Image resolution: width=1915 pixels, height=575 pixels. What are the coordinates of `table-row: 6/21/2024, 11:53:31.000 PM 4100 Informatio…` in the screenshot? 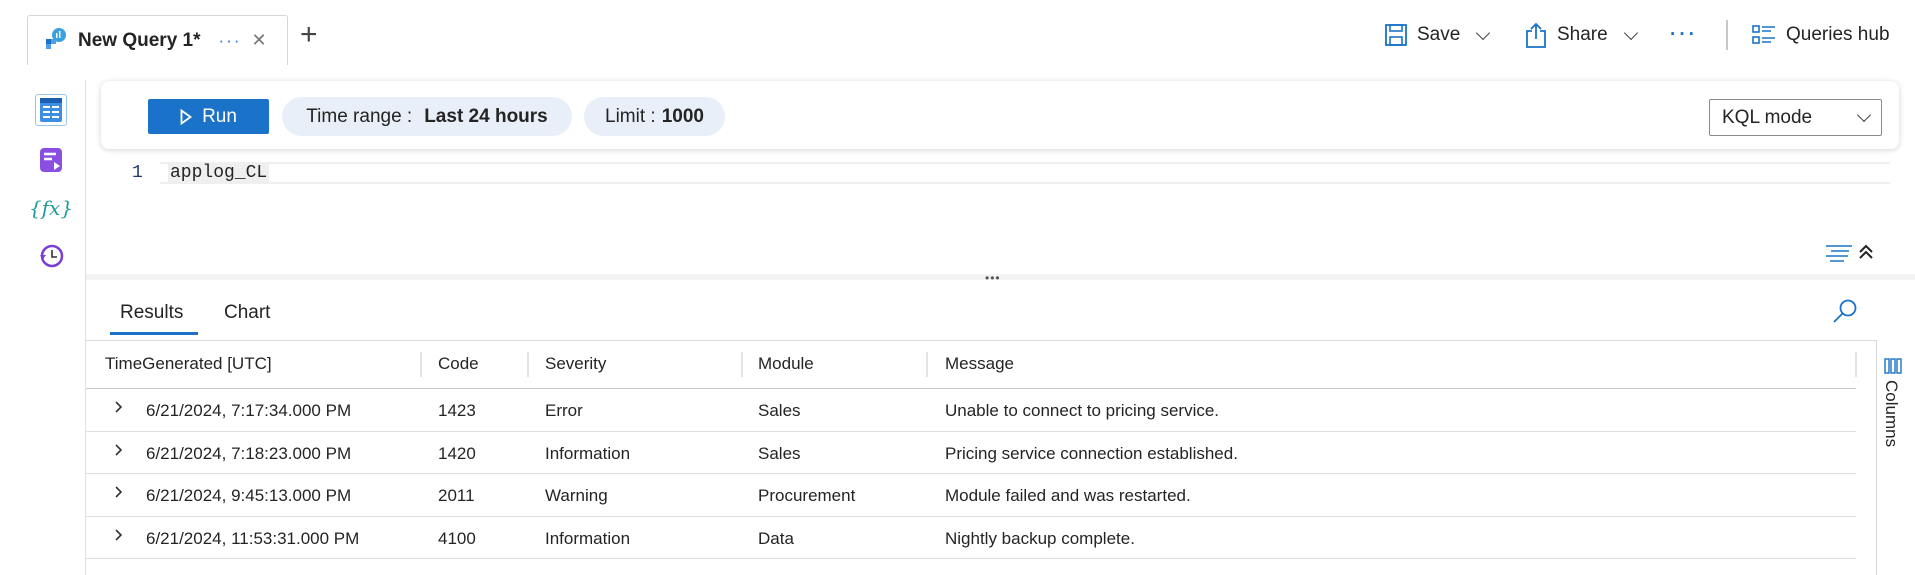 It's located at (971, 538).